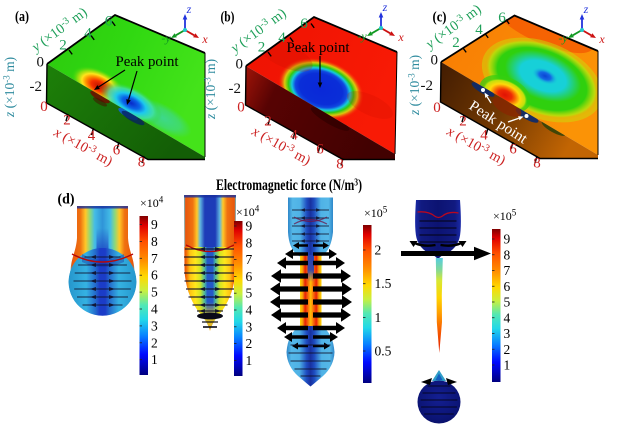  Describe the element at coordinates (22, 17) in the screenshot. I see `svg-text: (a)` at that location.